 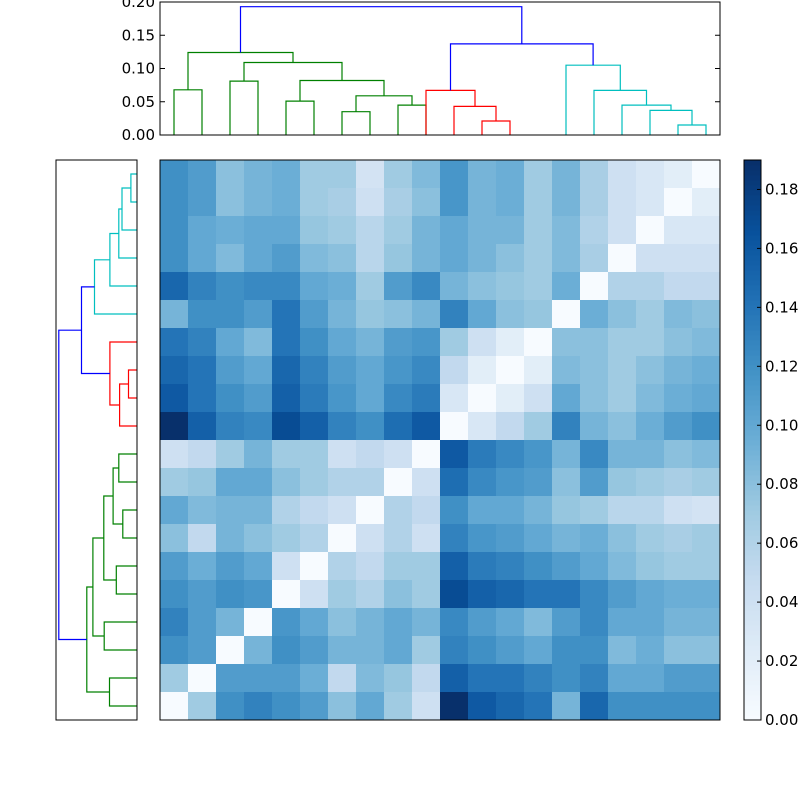 I want to click on heatmap-cell-r6-c4, so click(x=286, y=342).